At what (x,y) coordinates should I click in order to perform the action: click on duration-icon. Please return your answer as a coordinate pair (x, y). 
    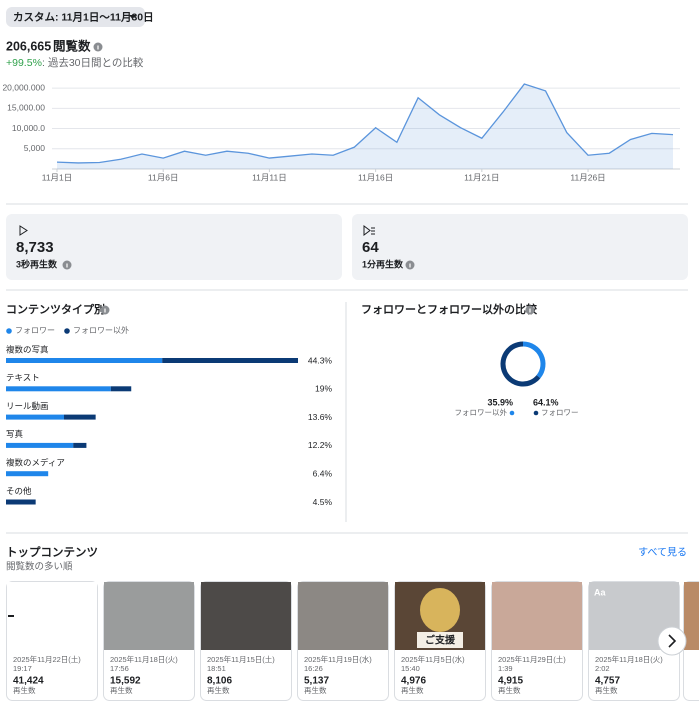
    Looking at the image, I should click on (369, 230).